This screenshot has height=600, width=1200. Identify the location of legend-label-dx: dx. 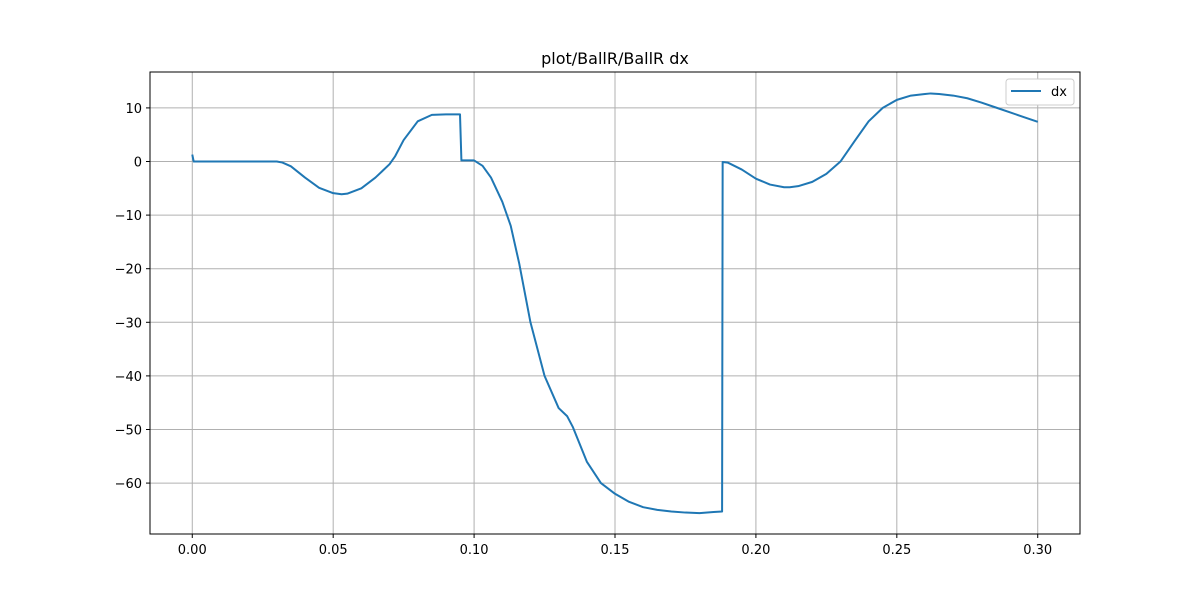
(1059, 92).